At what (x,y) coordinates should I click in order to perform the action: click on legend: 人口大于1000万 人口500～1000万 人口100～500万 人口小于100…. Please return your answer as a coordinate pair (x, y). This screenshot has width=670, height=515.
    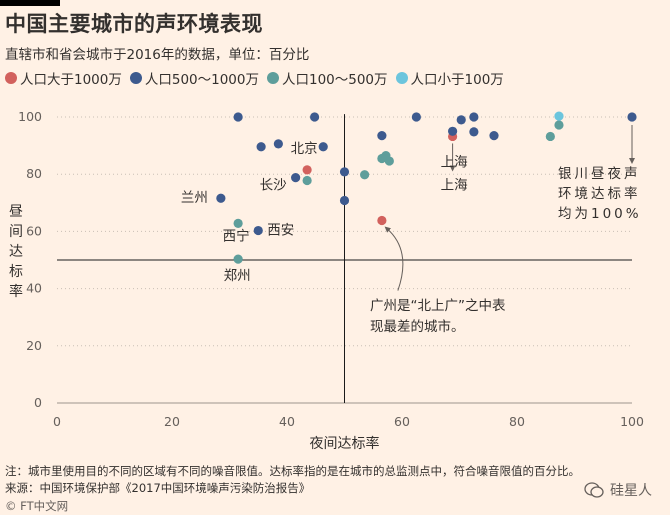
    Looking at the image, I should click on (258, 78).